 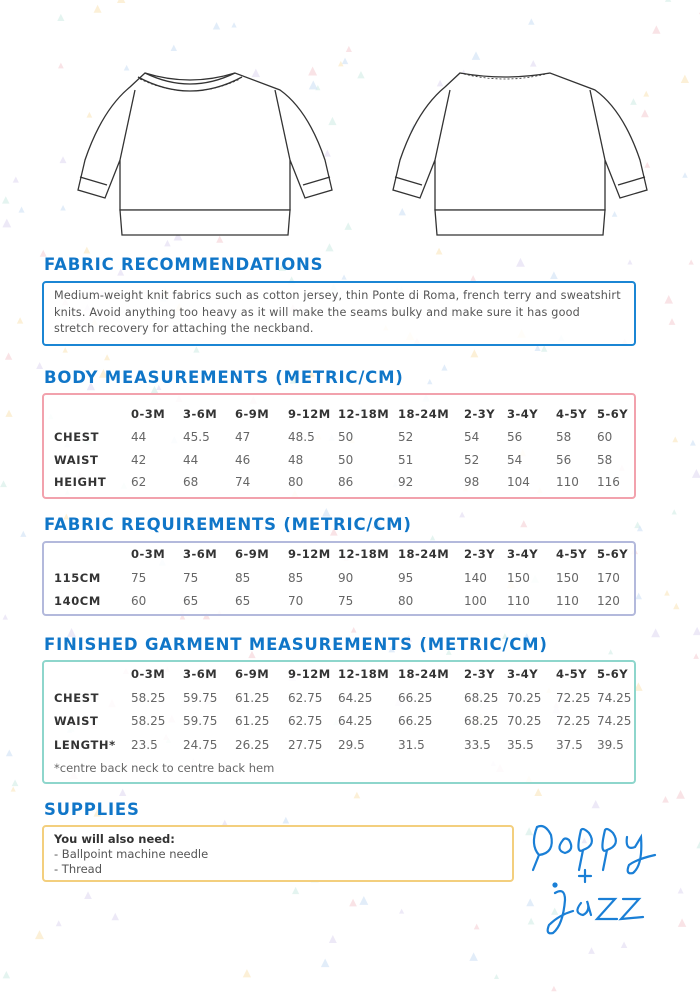 What do you see at coordinates (228, 524) in the screenshot?
I see `fabric-requirements-heading: FABRIC REQUIREMENTS (METRIC/CM)` at bounding box center [228, 524].